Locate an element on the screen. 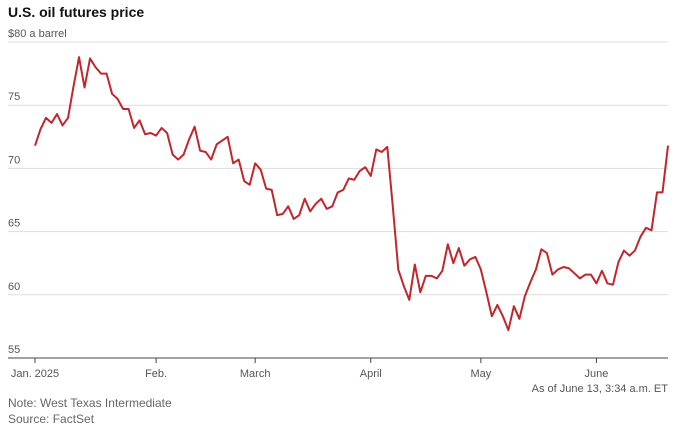 This screenshot has height=429, width=700. x-tick-label: June is located at coordinates (597, 374).